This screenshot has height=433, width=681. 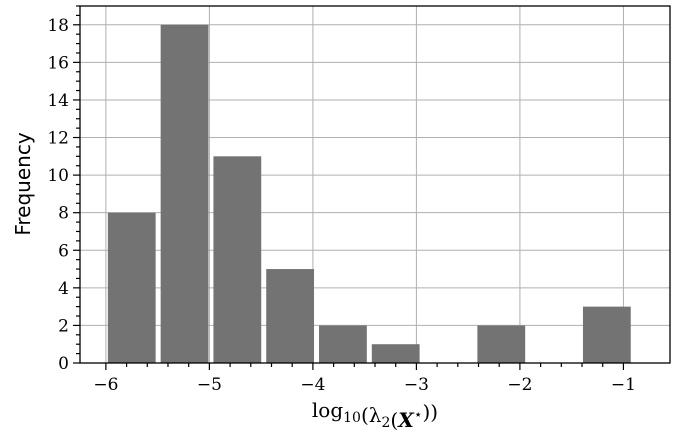 I want to click on y-axis-ticks: 0 2 4 6 8 10 12 14 16 18, so click(x=63, y=189).